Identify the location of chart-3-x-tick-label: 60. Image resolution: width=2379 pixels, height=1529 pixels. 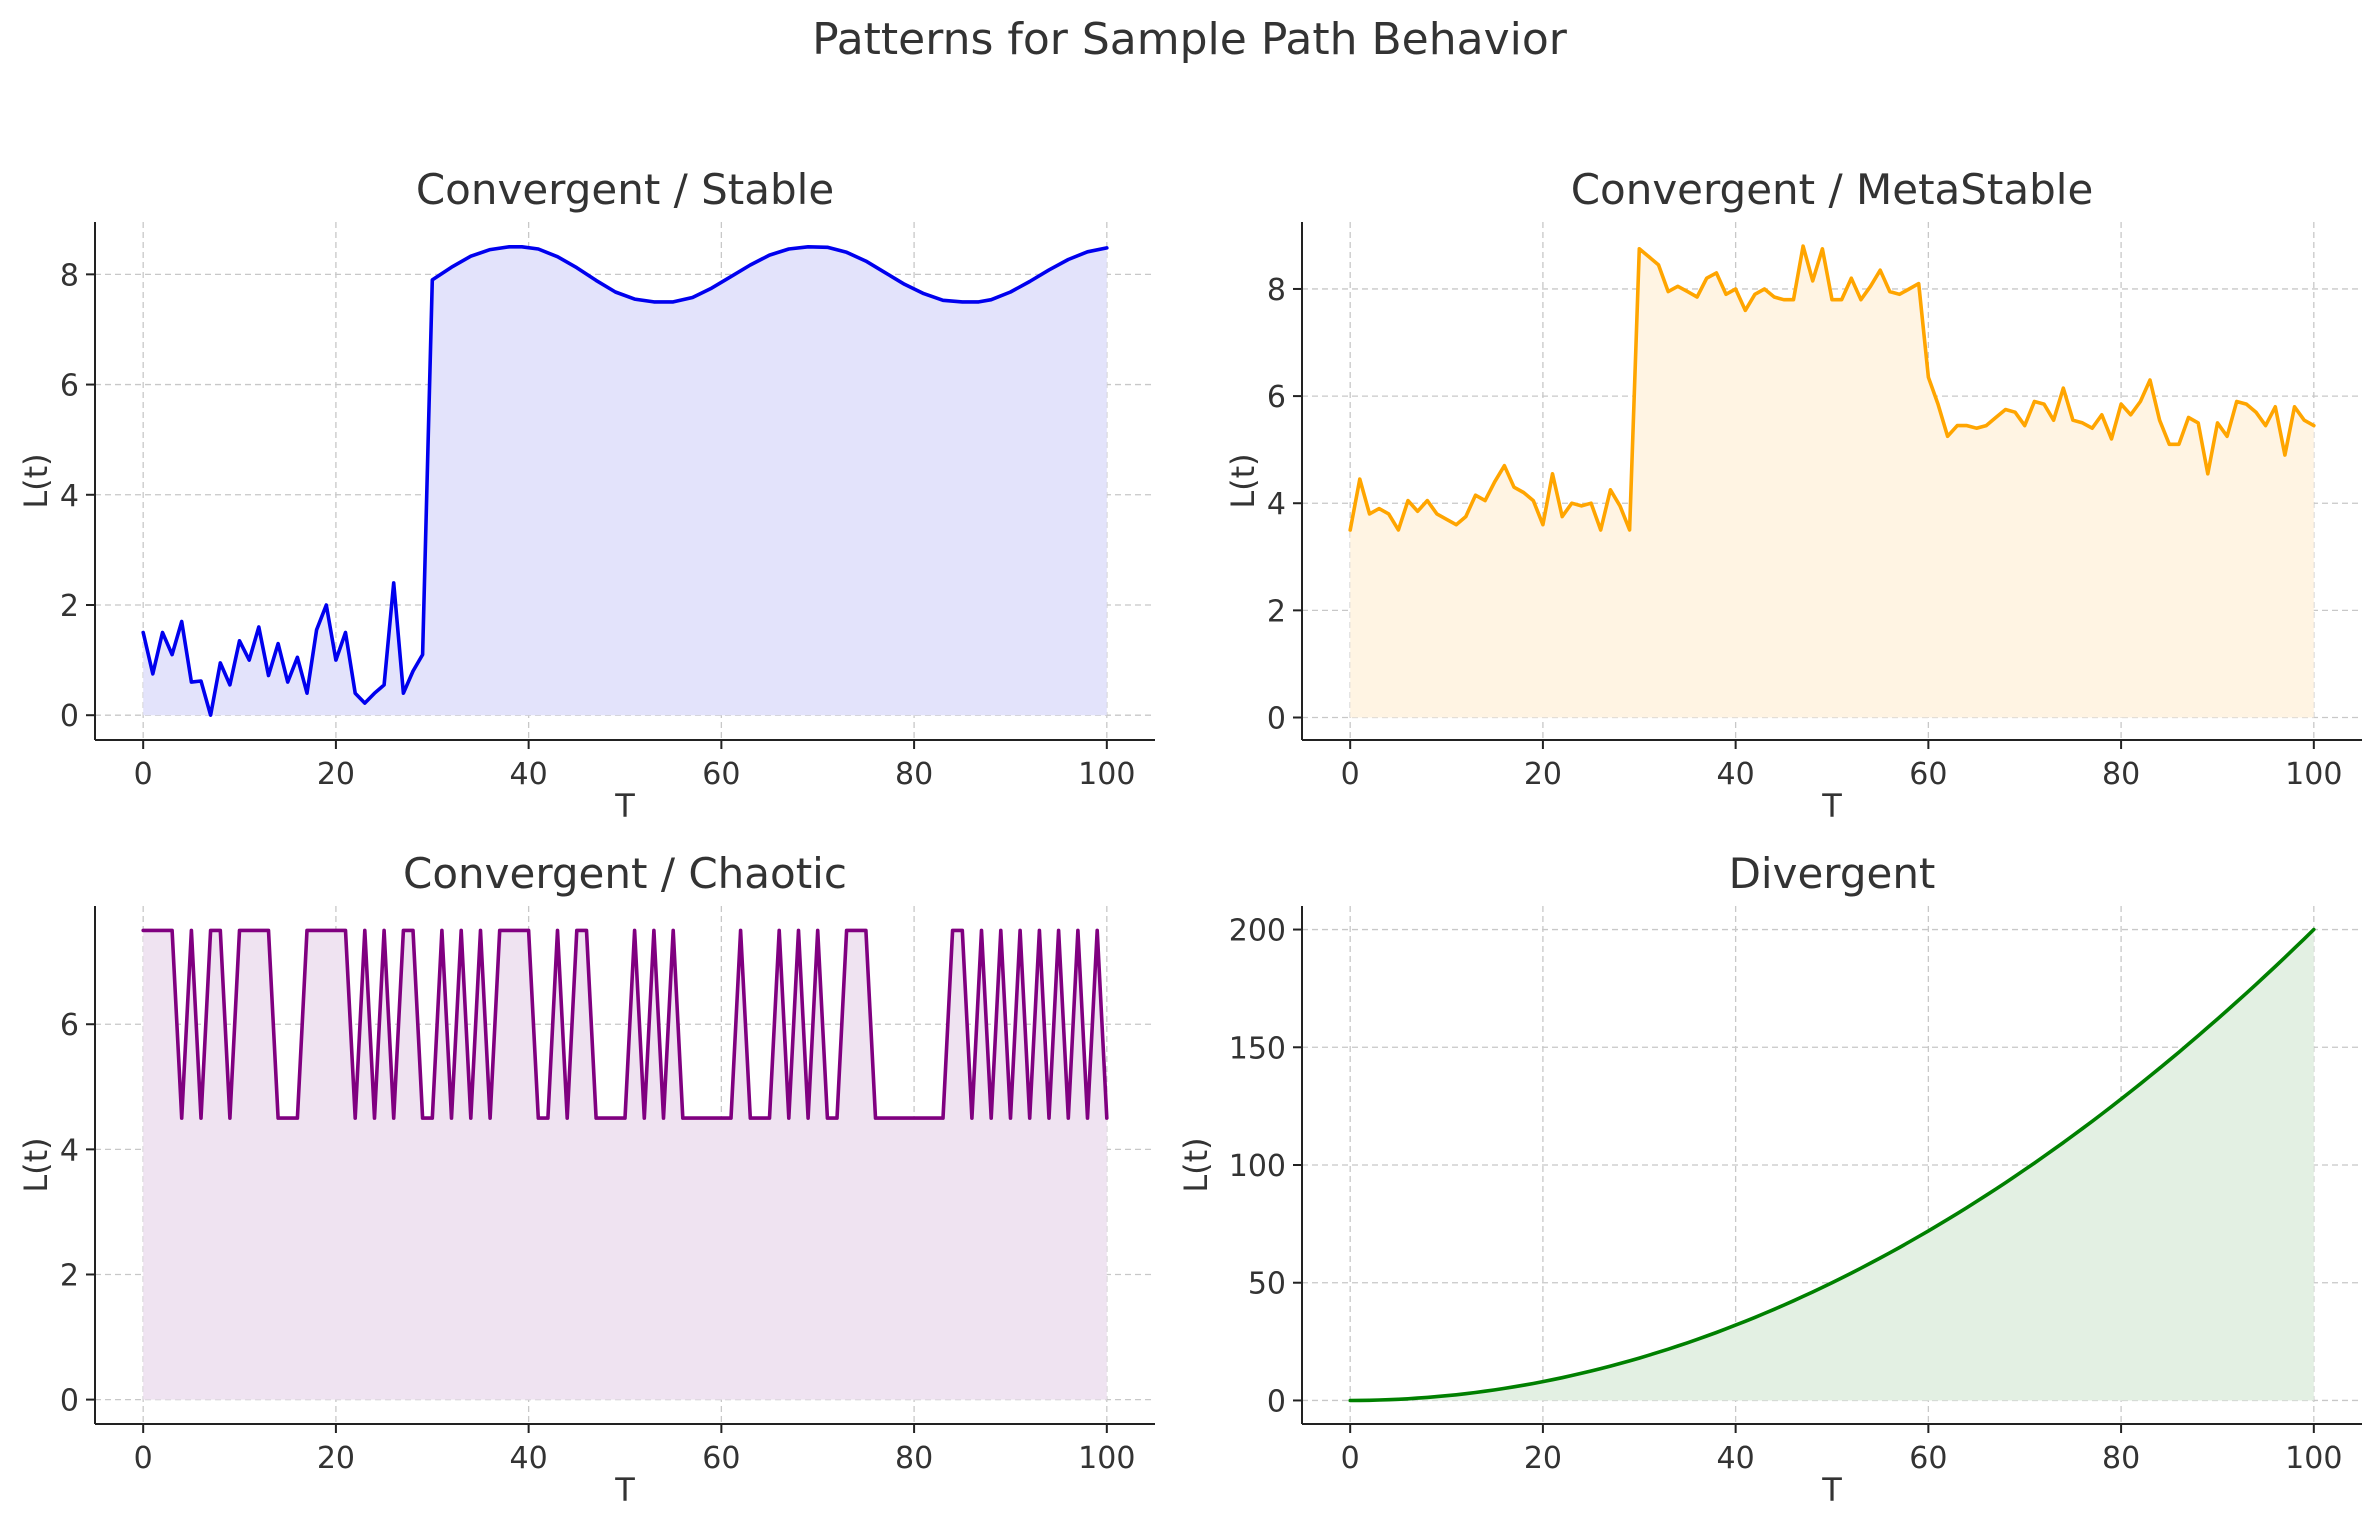
(721, 1458).